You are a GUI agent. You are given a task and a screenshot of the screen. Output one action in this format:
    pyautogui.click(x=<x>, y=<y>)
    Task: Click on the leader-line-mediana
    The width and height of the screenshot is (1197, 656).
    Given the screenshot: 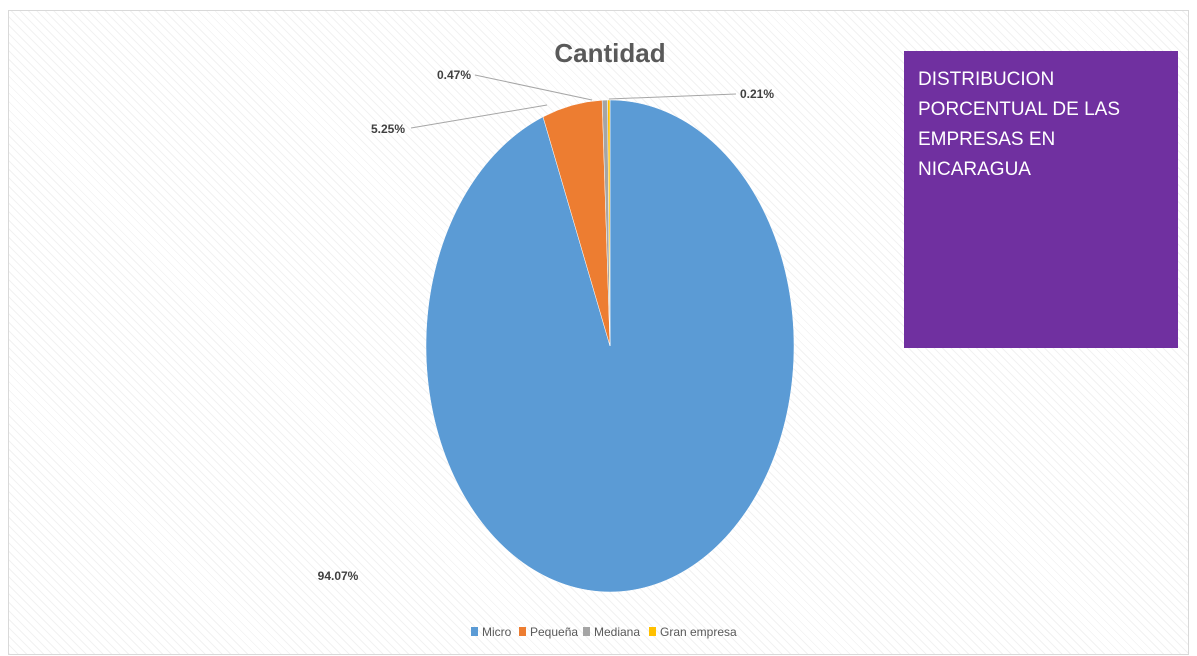 What is the action you would take?
    pyautogui.click(x=533, y=87)
    